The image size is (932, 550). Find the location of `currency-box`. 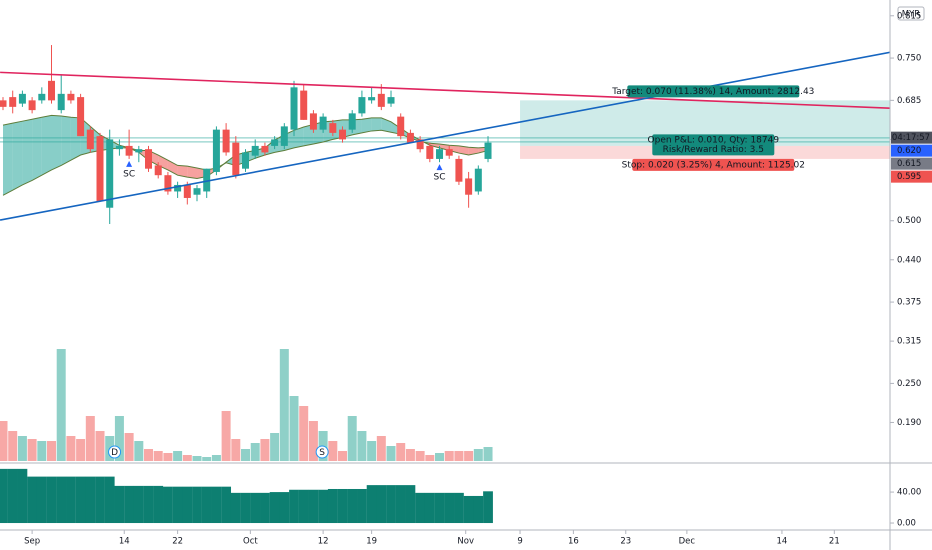

currency-box is located at coordinates (911, 13).